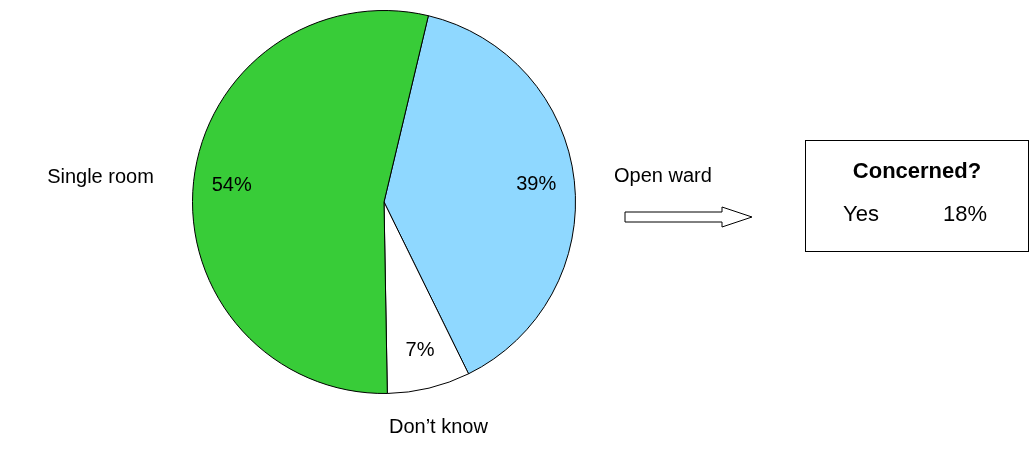 The height and width of the screenshot is (450, 1032). What do you see at coordinates (663, 174) in the screenshot?
I see `slice-label: Open ward` at bounding box center [663, 174].